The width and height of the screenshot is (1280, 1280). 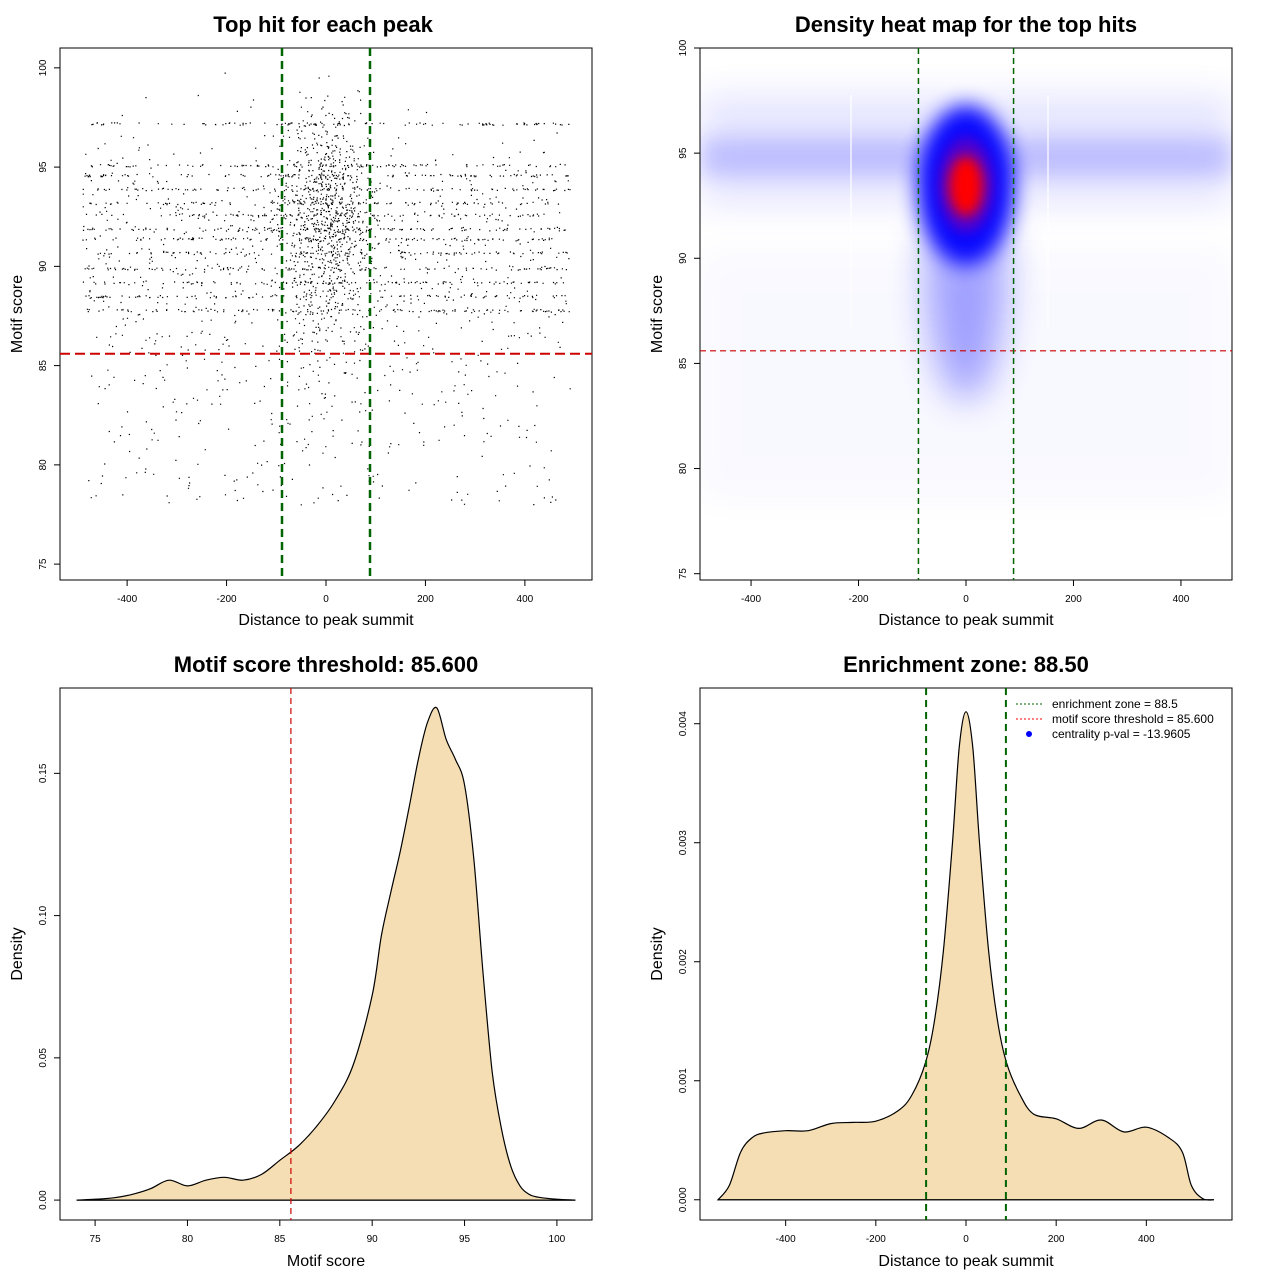 What do you see at coordinates (96, 1239) in the screenshot?
I see `x-tick-label: 75` at bounding box center [96, 1239].